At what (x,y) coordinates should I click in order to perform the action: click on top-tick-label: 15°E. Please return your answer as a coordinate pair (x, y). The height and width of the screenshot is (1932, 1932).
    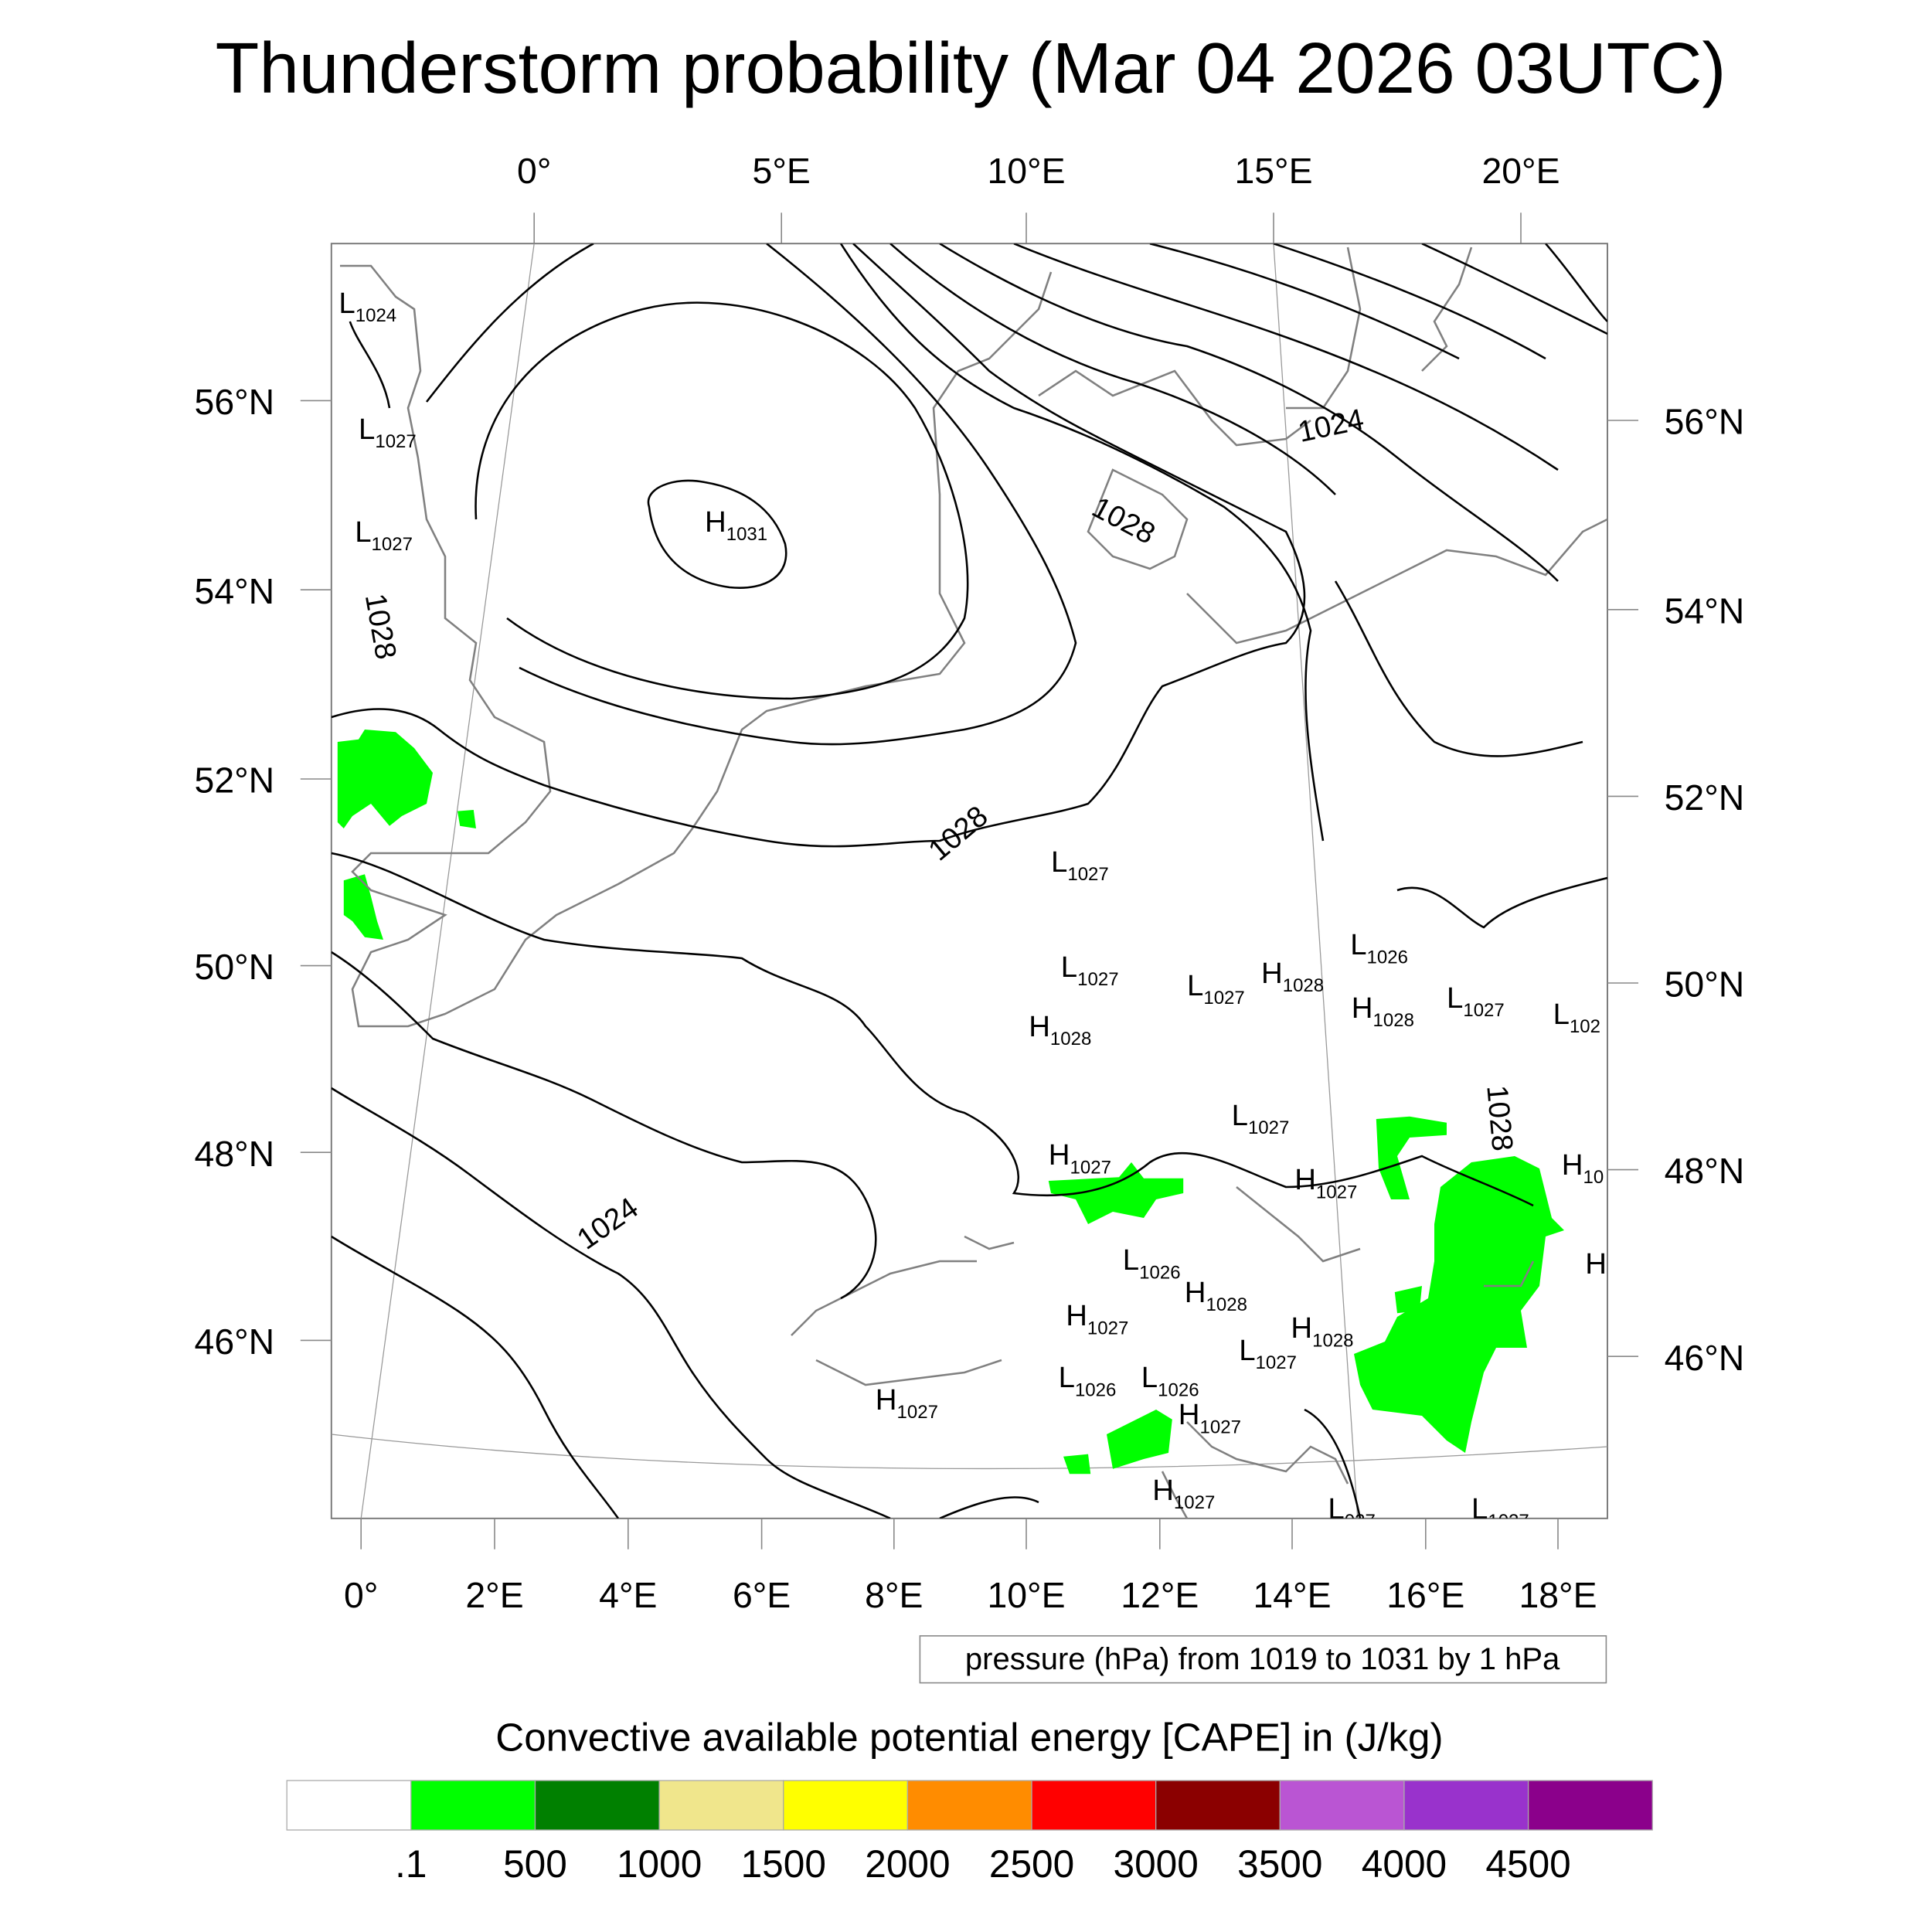
    Looking at the image, I should click on (1273, 171).